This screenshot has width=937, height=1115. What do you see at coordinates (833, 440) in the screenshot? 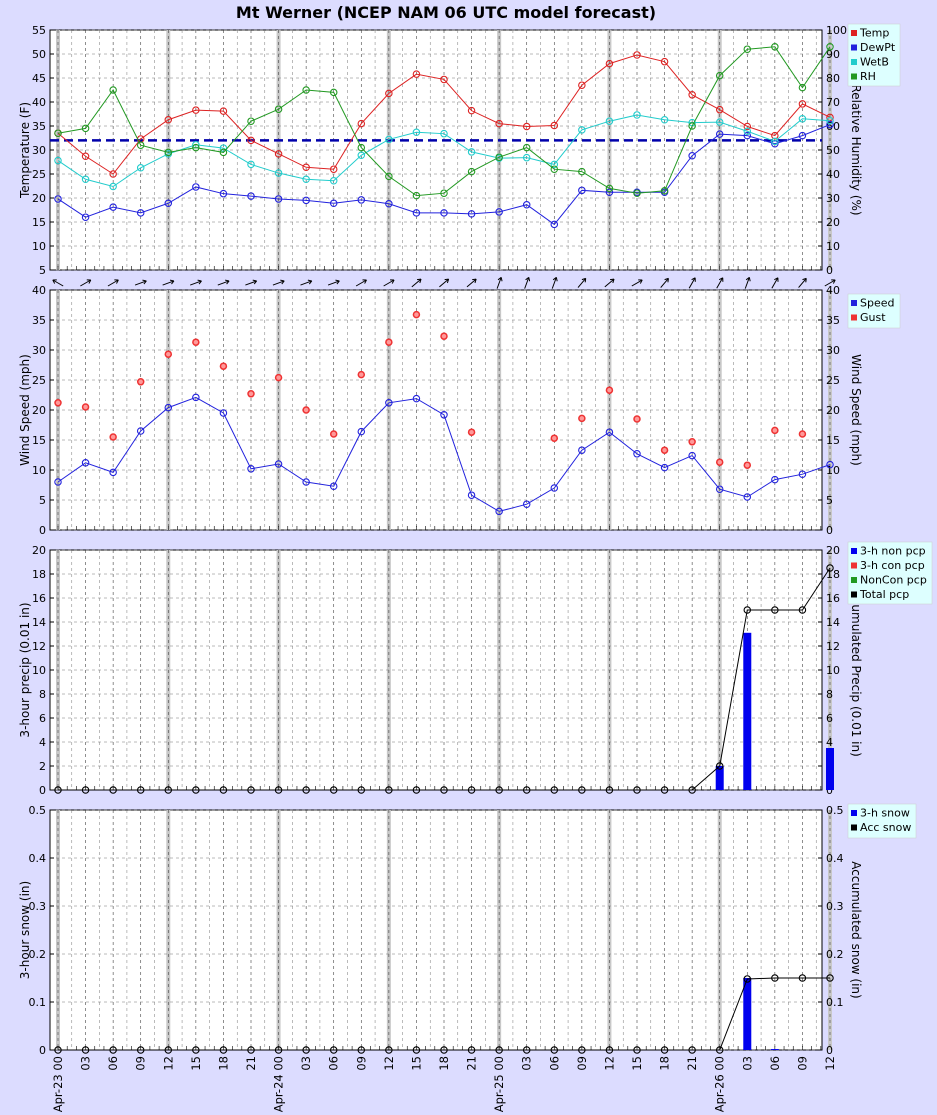
I see `y-tick-label-right: 15` at bounding box center [833, 440].